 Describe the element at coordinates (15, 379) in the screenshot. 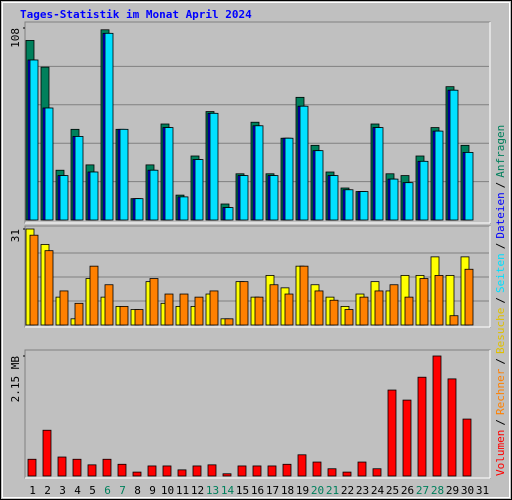

I see `y-tick-label: 2.15 MB` at that location.